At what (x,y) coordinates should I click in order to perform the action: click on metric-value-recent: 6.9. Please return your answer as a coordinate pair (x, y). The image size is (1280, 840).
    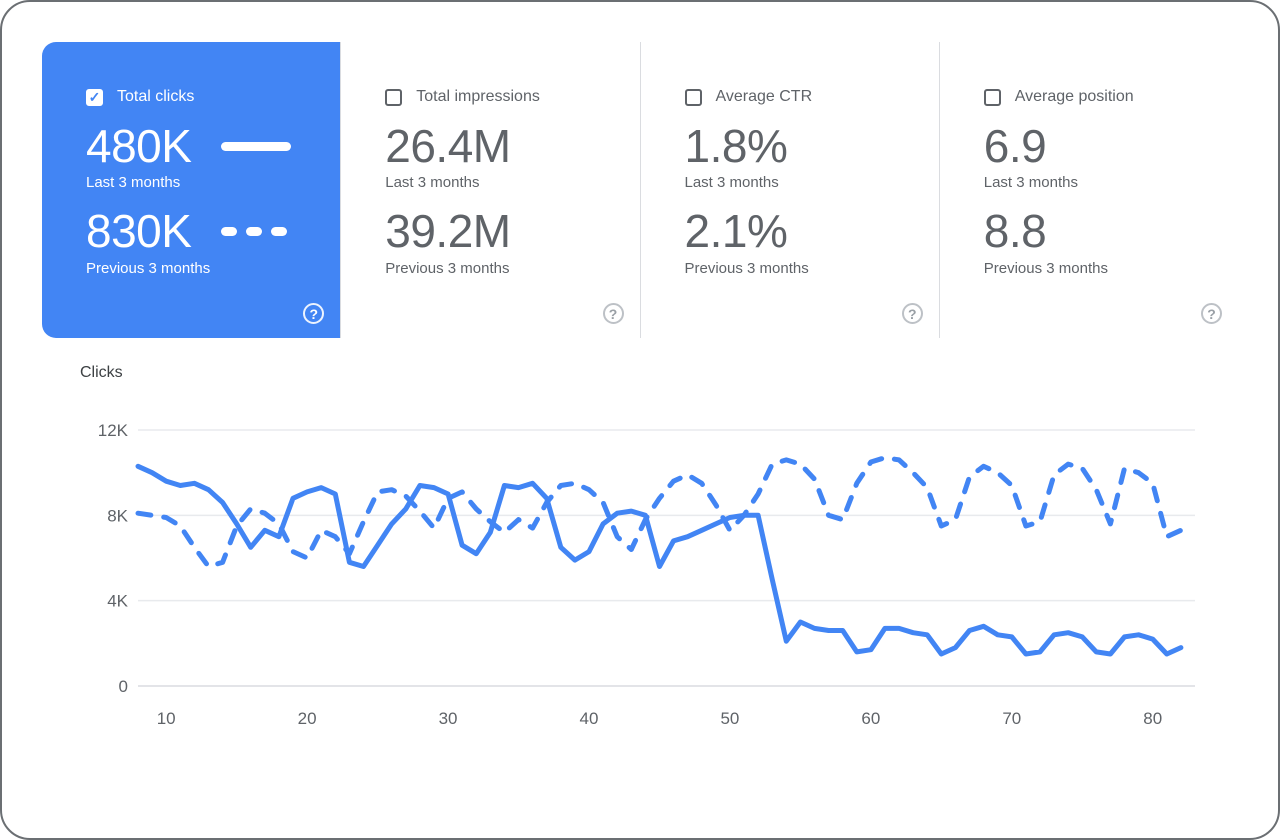
    Looking at the image, I should click on (1015, 146).